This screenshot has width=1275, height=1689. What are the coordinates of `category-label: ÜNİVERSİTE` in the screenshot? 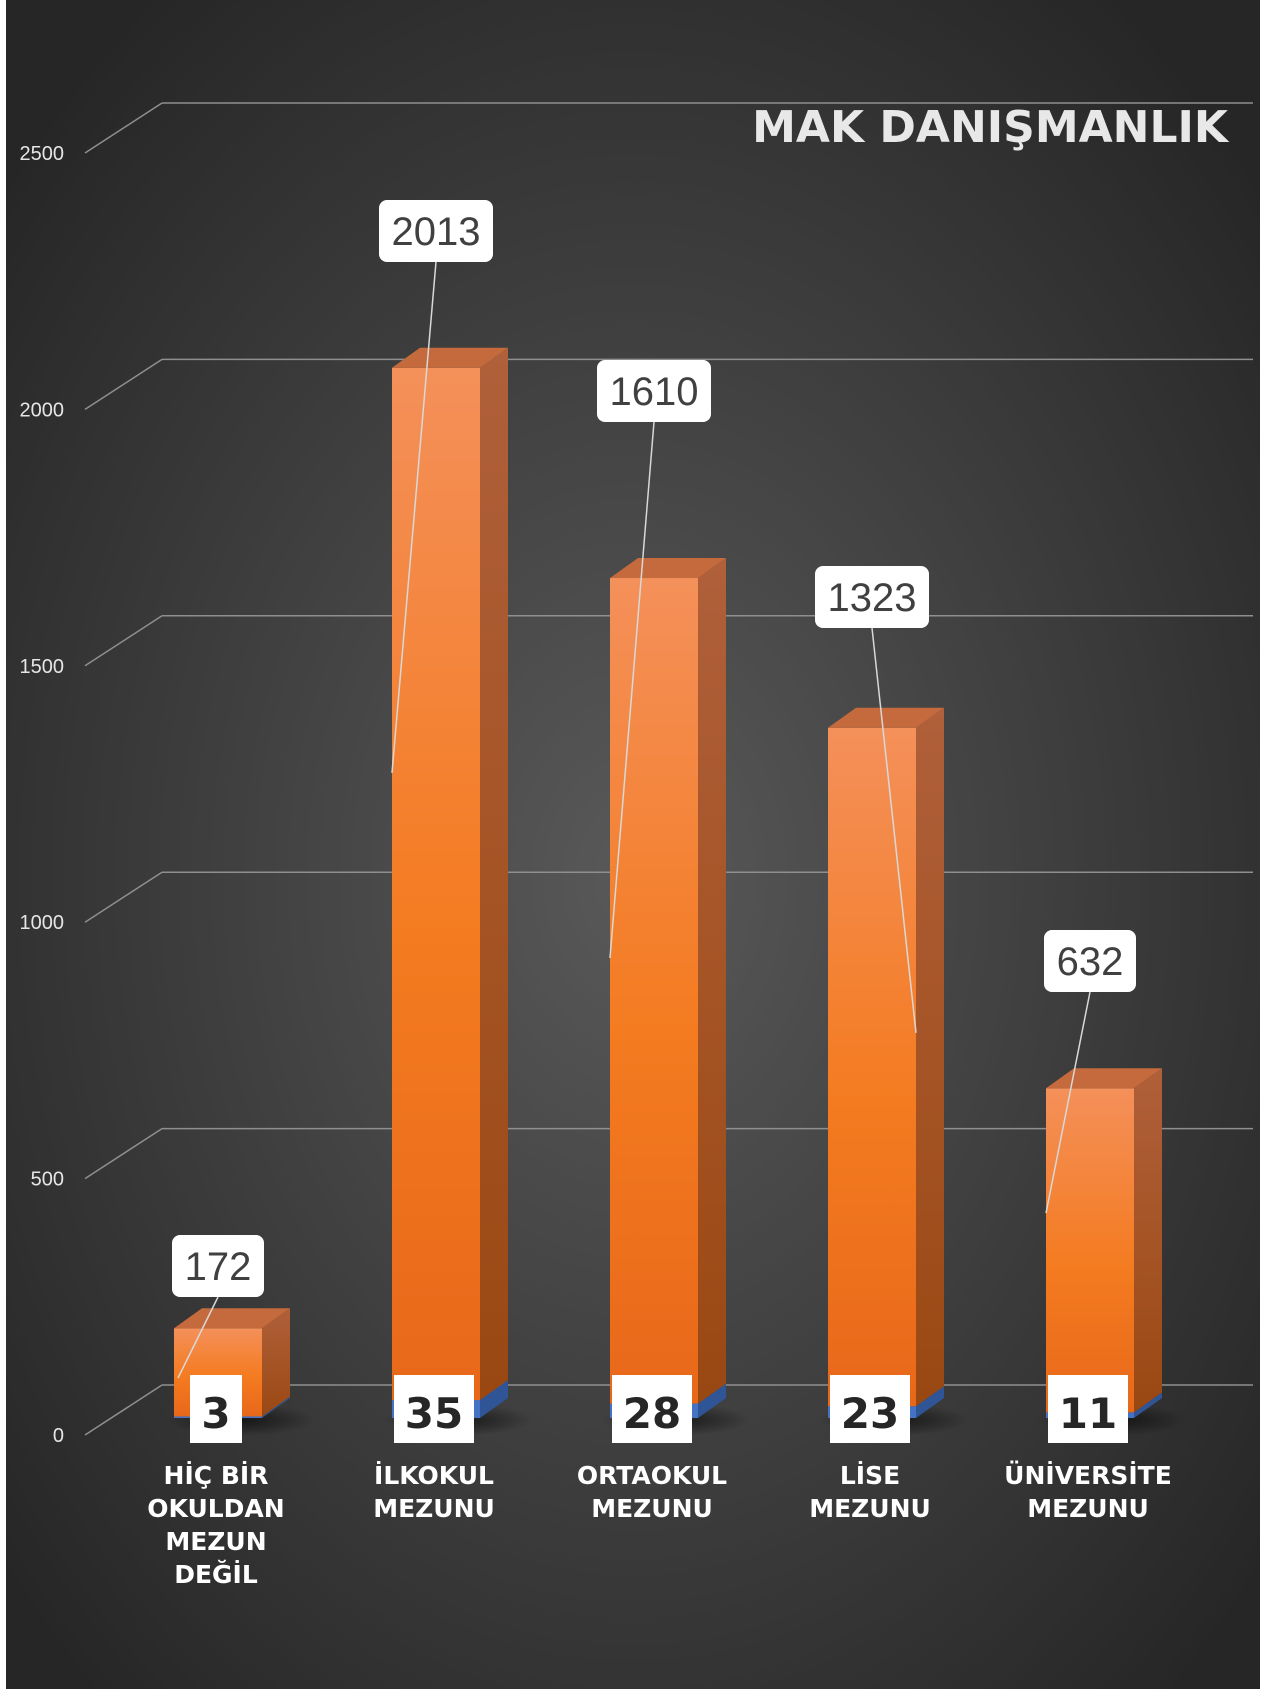 It's located at (1088, 1475).